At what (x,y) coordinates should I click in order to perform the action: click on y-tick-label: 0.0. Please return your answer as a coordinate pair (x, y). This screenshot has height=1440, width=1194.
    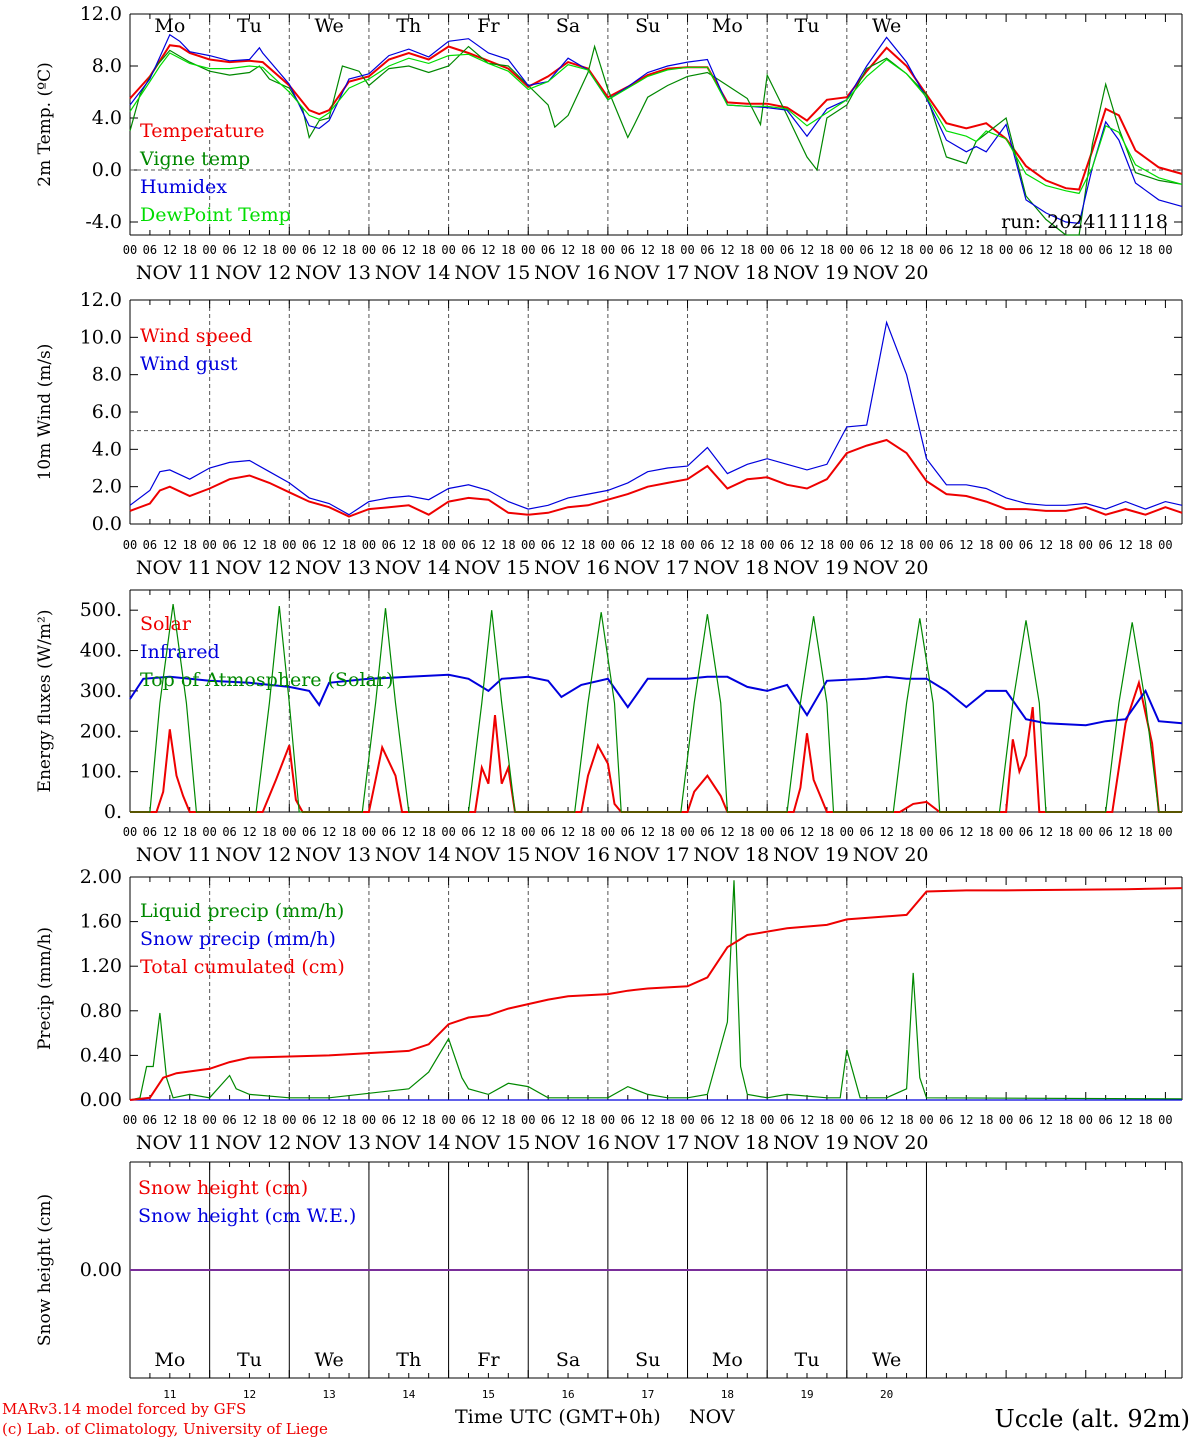
    Looking at the image, I should click on (107, 170).